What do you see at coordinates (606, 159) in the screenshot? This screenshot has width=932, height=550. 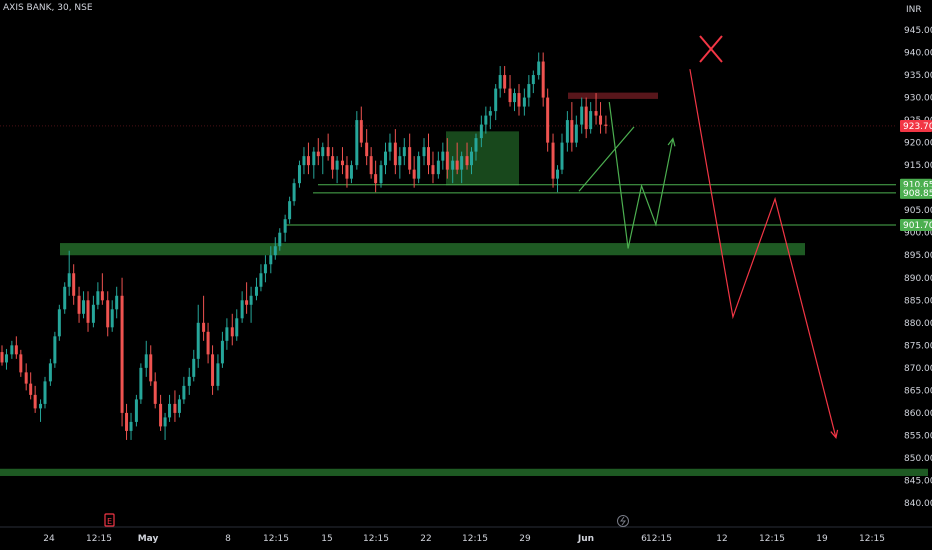 I see `trendline` at bounding box center [606, 159].